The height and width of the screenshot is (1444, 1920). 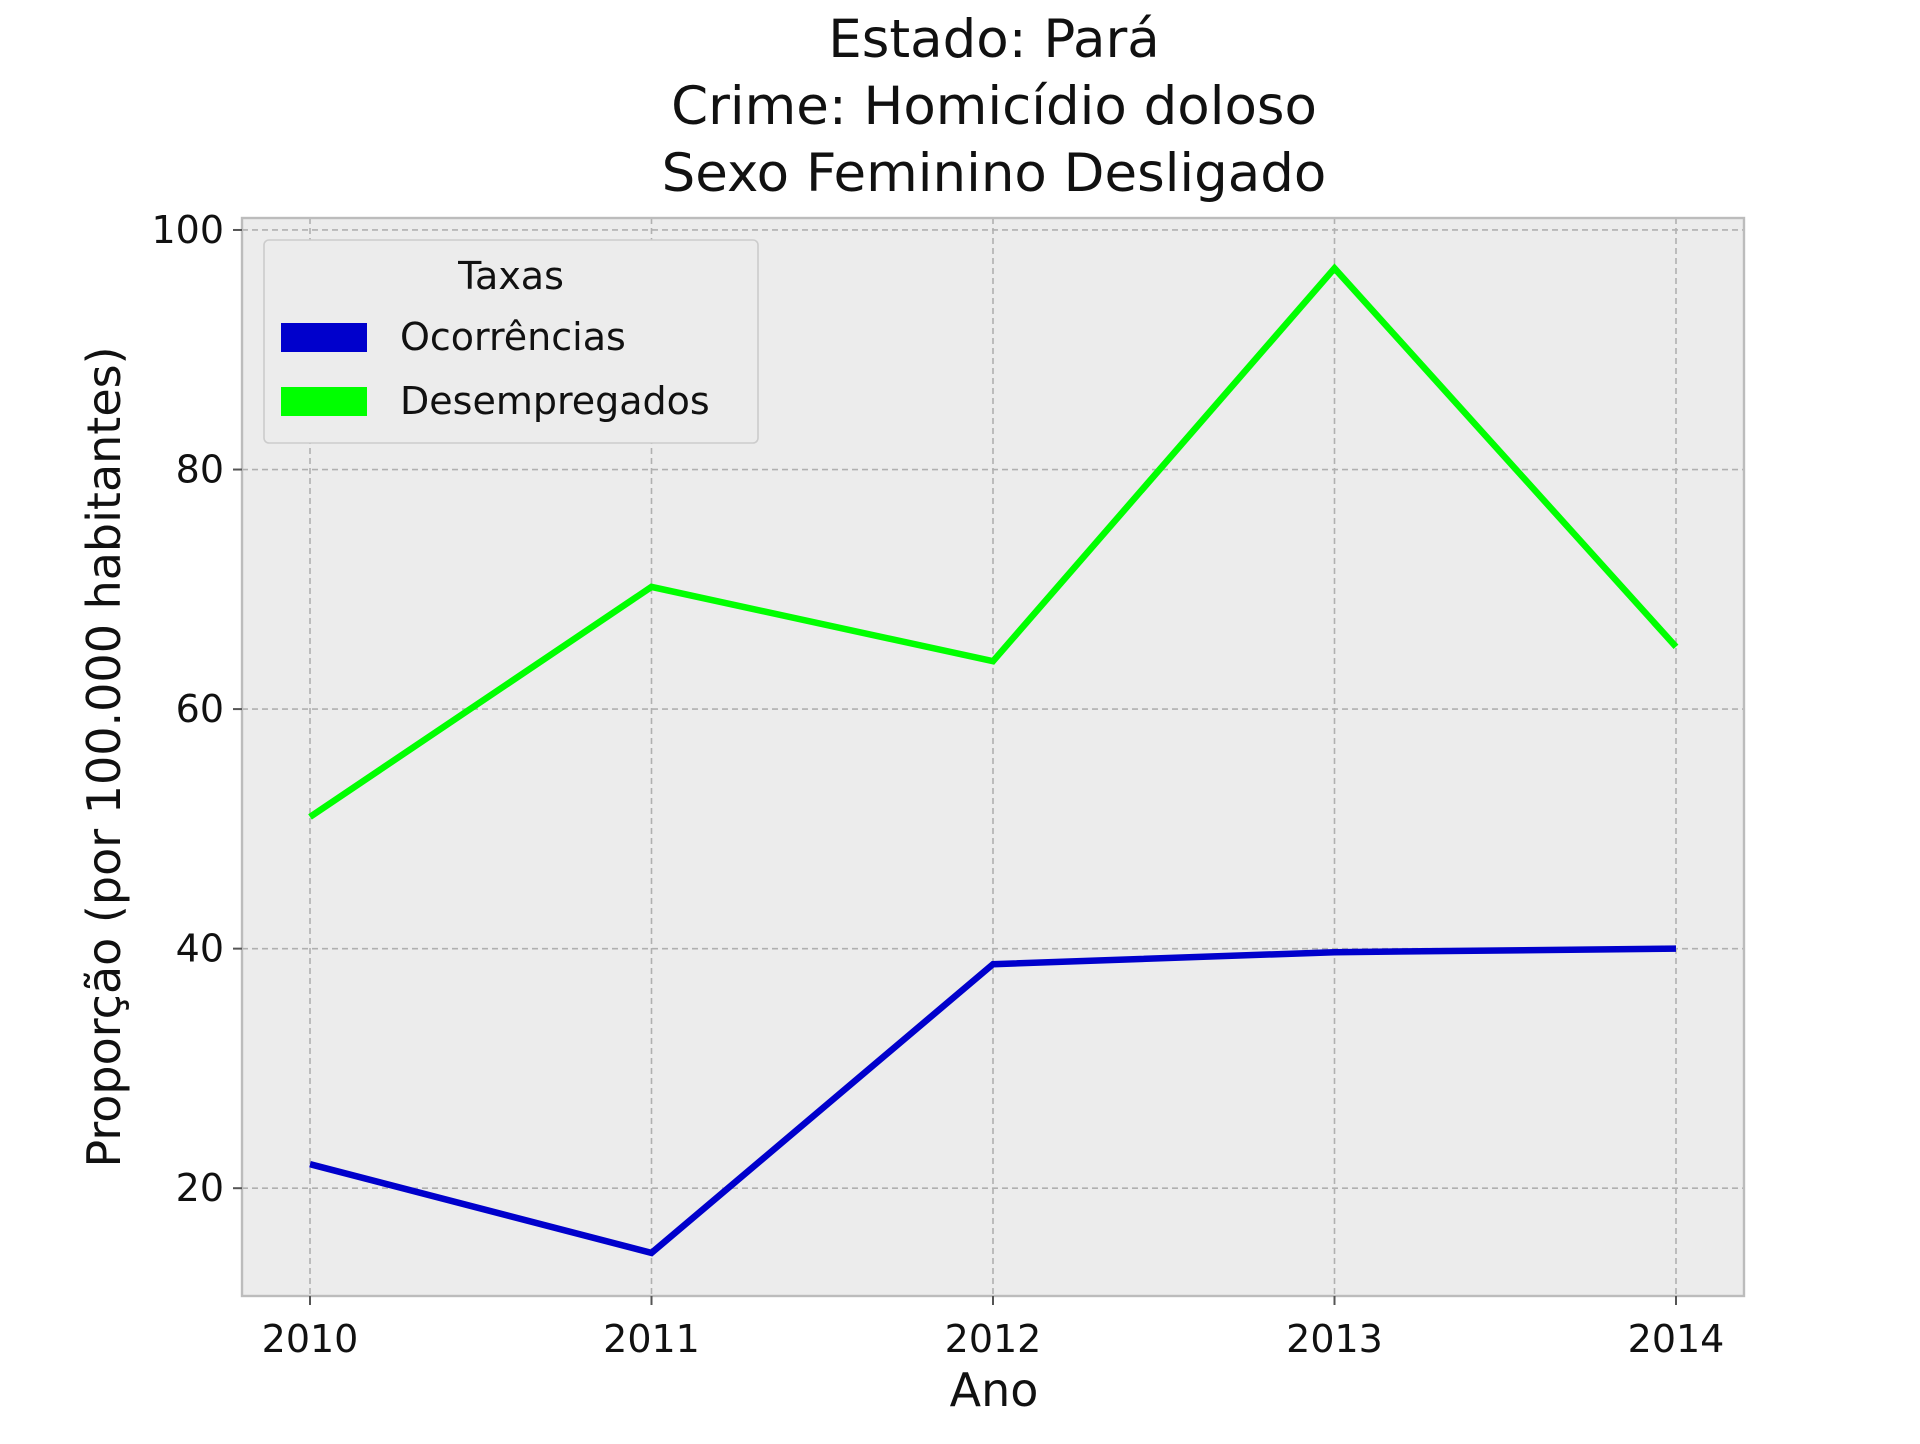 What do you see at coordinates (200, 709) in the screenshot?
I see `y-tick-label-60: 60` at bounding box center [200, 709].